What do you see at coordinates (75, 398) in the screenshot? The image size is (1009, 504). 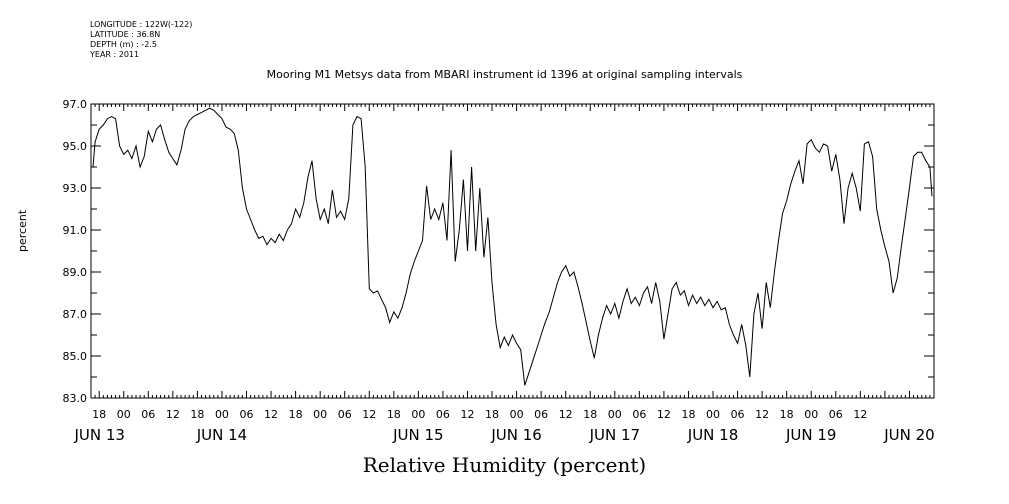 I see `y-tick-label: 83.0` at bounding box center [75, 398].